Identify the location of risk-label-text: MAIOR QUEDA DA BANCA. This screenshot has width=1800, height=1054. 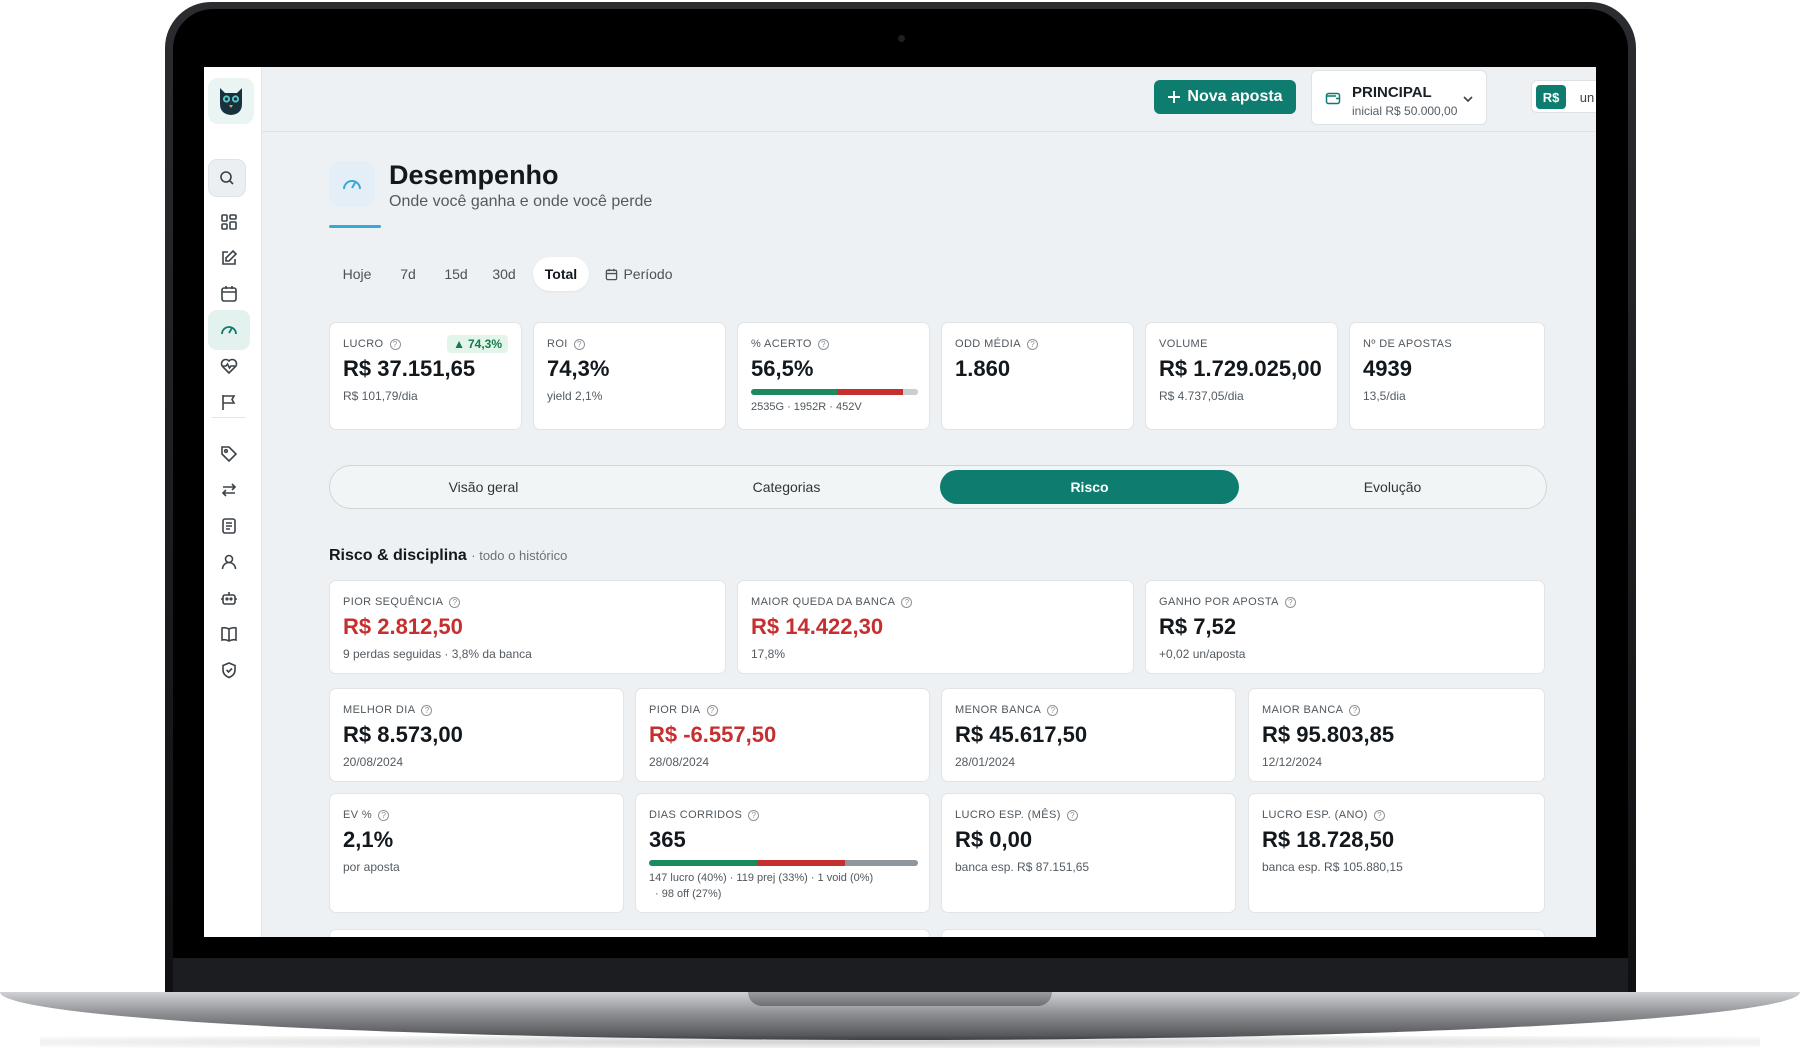
(823, 602).